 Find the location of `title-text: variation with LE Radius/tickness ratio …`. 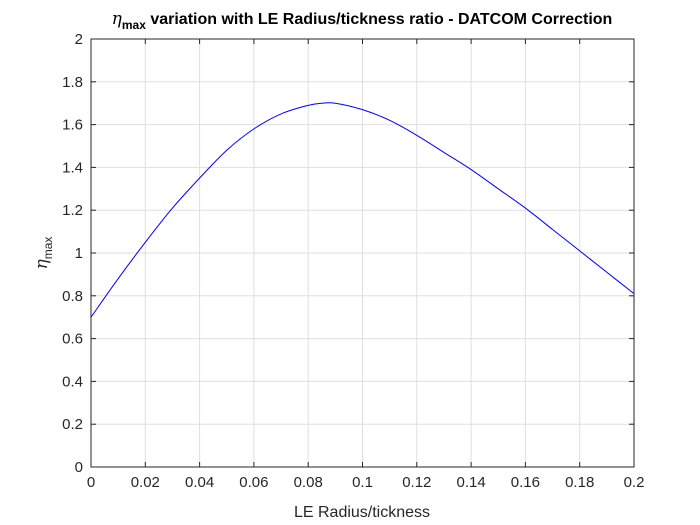

title-text: variation with LE Radius/tickness ratio … is located at coordinates (379, 19).